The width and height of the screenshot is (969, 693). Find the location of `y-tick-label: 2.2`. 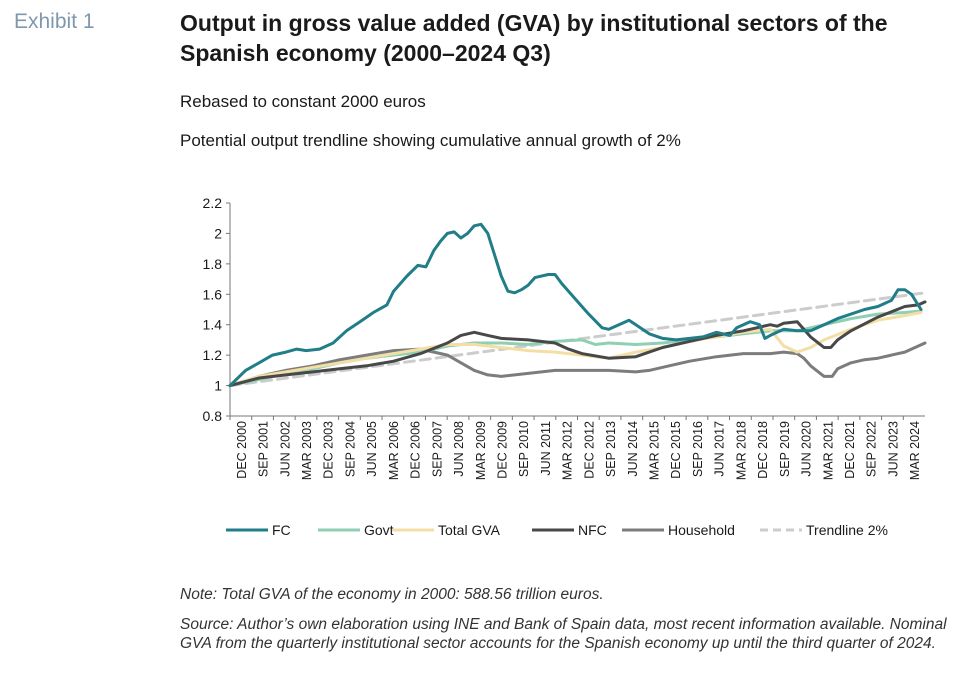

y-tick-label: 2.2 is located at coordinates (213, 203).